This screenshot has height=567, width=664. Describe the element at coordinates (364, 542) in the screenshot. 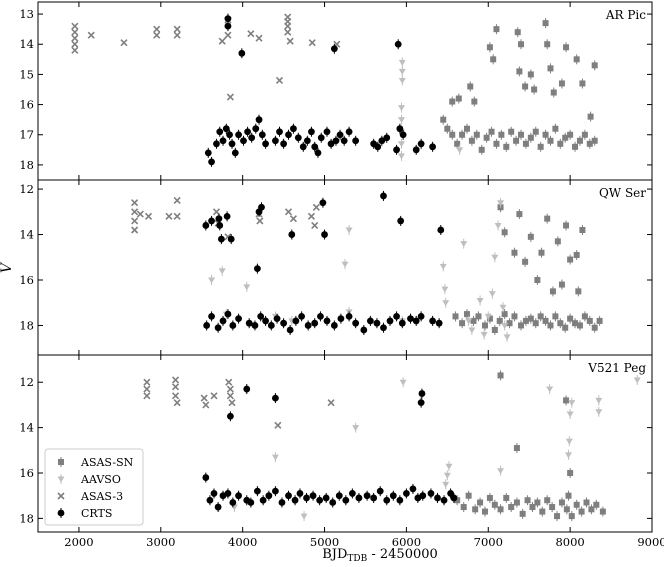

I see `x-axis: 2000 3000 4000 5000 6000 7000 8000 9000` at that location.